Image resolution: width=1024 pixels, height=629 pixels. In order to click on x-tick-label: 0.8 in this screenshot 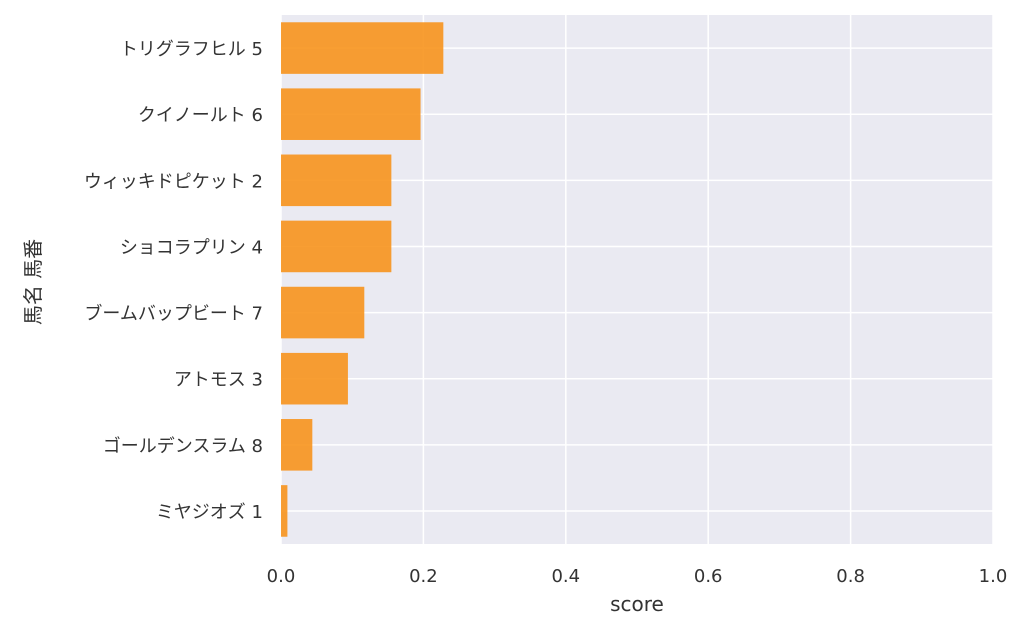, I will do `click(850, 576)`.